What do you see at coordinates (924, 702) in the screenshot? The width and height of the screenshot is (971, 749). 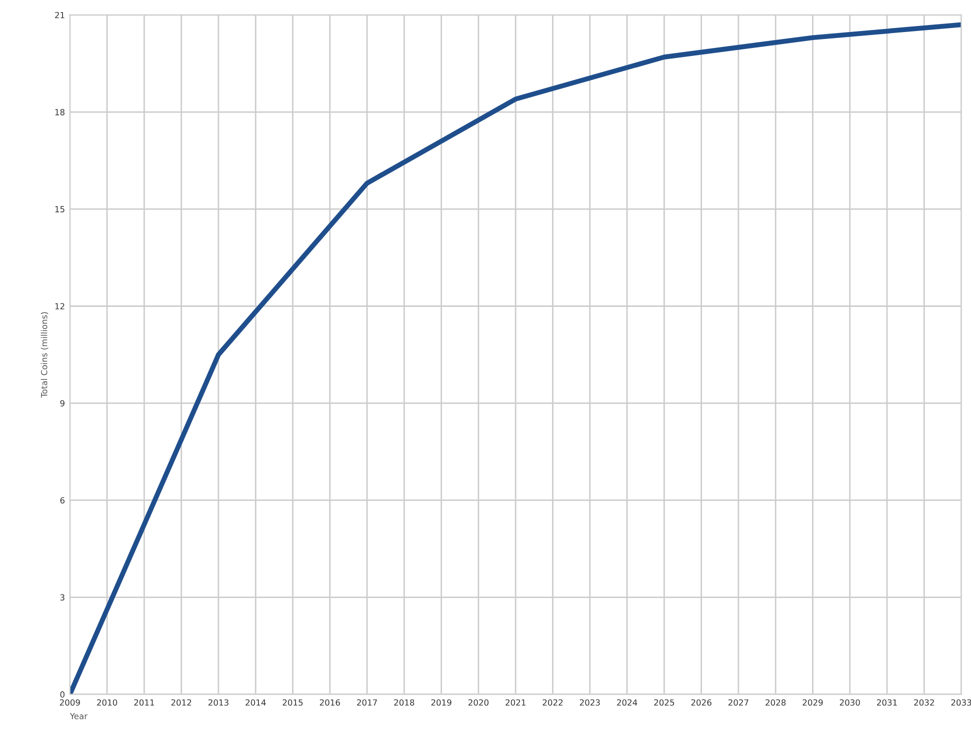 I see `x-tick-label: 2032` at bounding box center [924, 702].